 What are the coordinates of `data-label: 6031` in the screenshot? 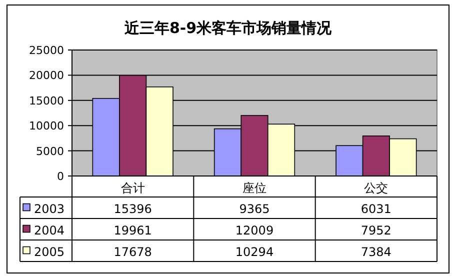 It's located at (376, 209).